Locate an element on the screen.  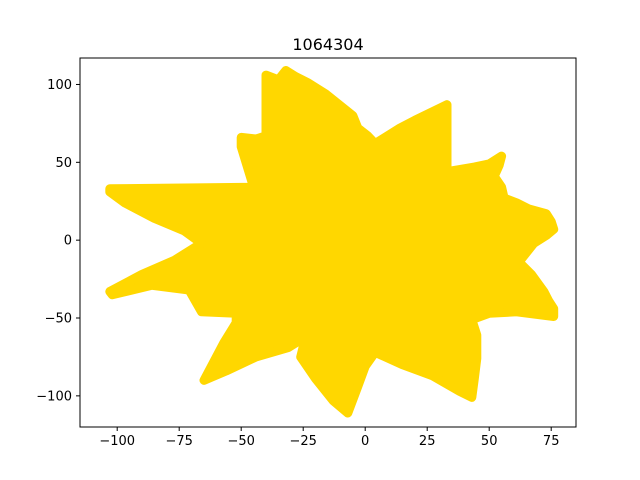
x-tick-label: −100 is located at coordinates (117, 441).